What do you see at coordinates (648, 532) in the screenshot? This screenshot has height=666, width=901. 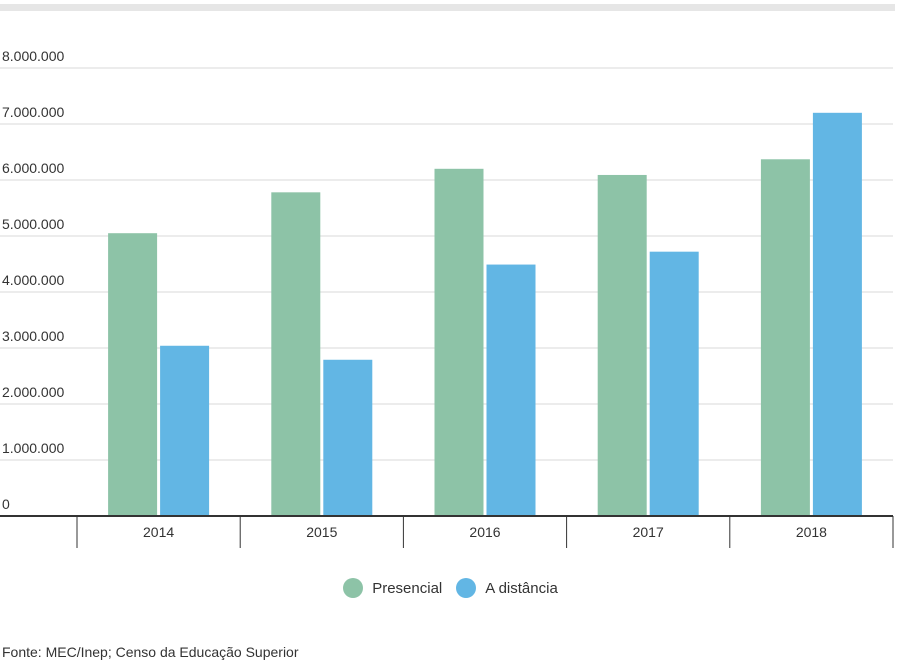 I see `x-tick-label: 2017` at bounding box center [648, 532].